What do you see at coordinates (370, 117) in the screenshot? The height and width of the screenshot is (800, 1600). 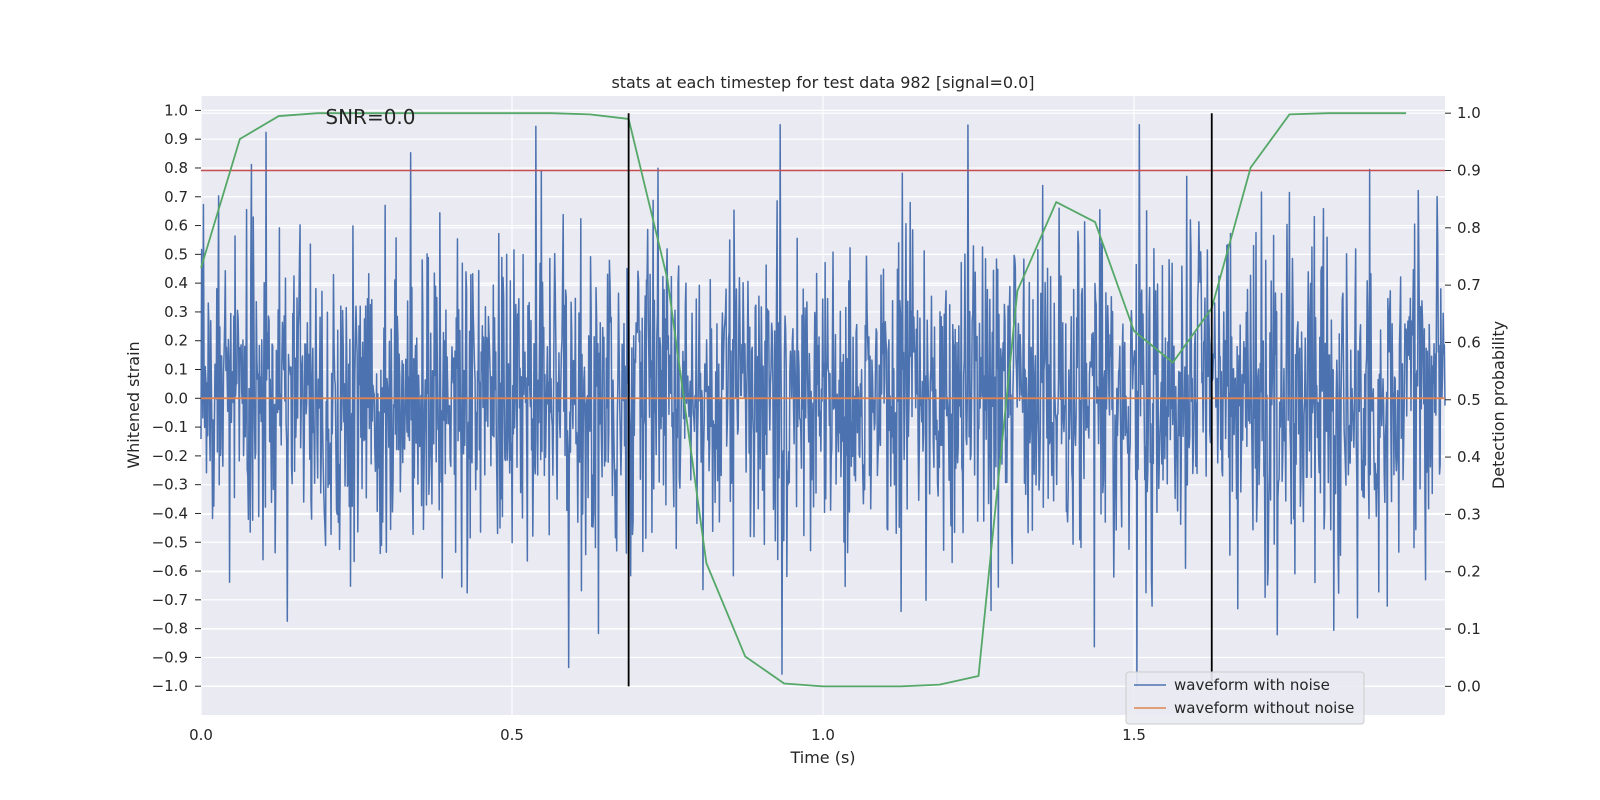 I see `snr-annotation: SNR=0.0` at bounding box center [370, 117].